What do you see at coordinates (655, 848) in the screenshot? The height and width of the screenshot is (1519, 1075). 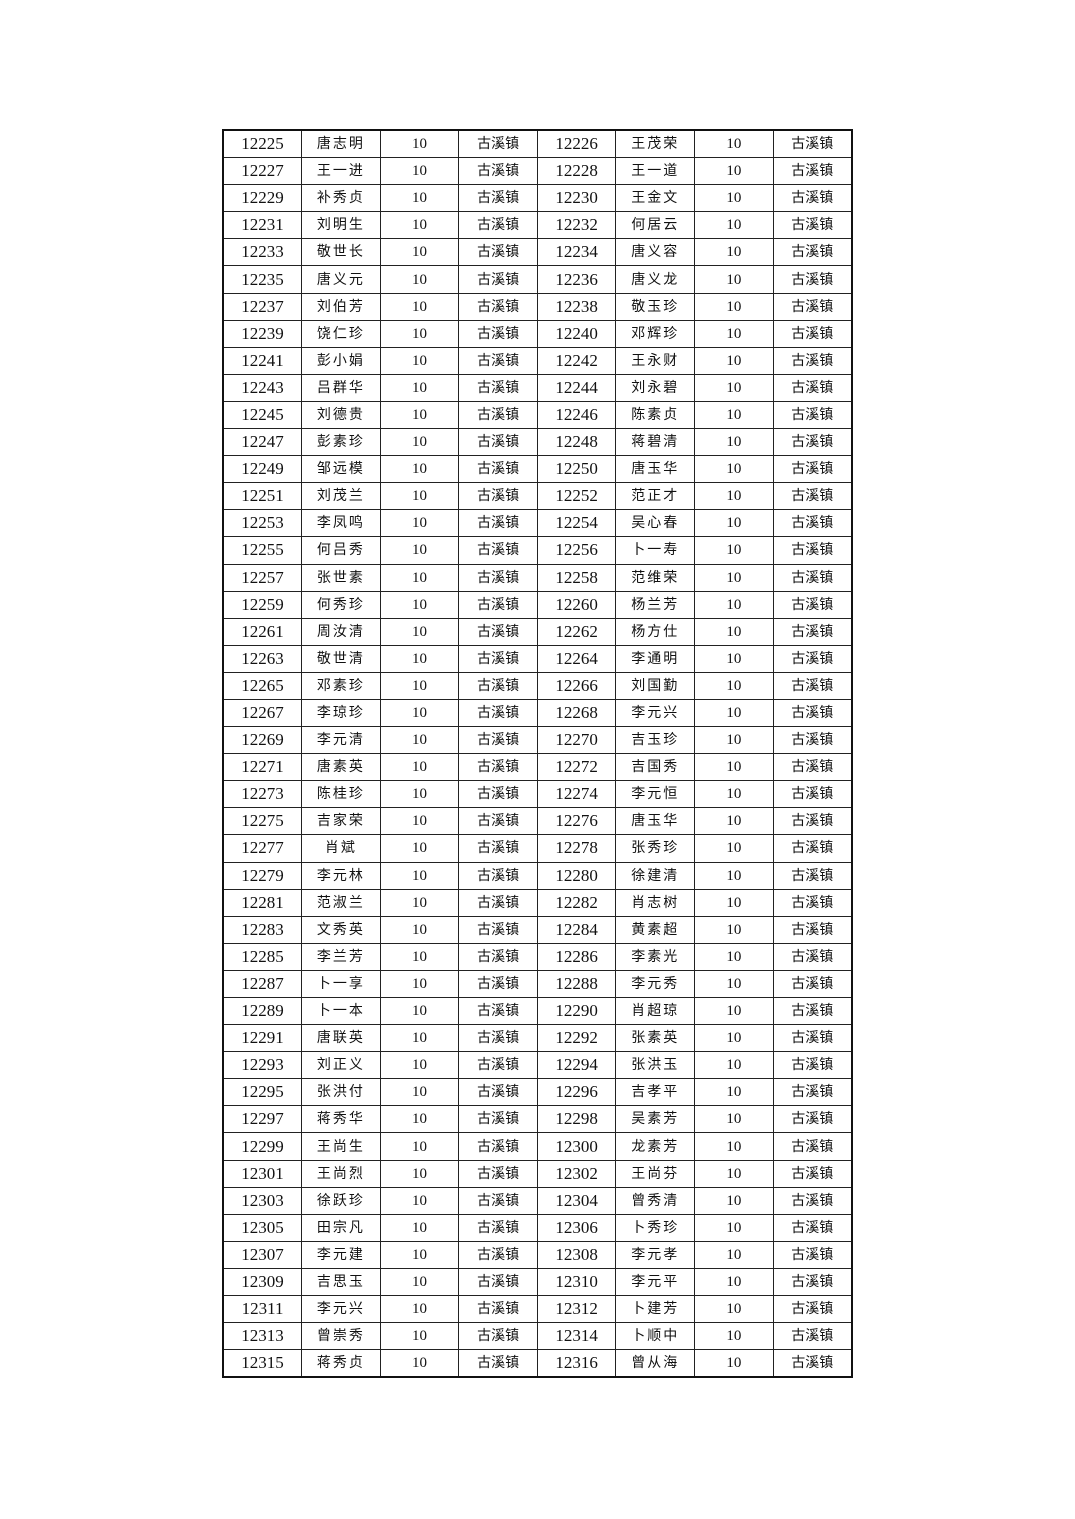 I see `person-name-cell: 张秀珍` at bounding box center [655, 848].